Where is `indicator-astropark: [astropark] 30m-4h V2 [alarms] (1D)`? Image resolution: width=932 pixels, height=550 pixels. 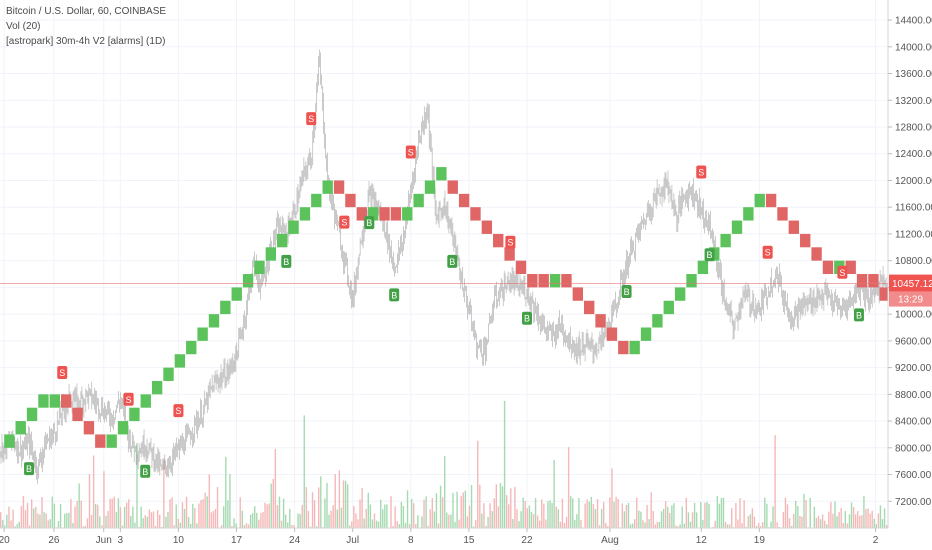 indicator-astropark: [astropark] 30m-4h V2 [alarms] (1D) is located at coordinates (86, 41).